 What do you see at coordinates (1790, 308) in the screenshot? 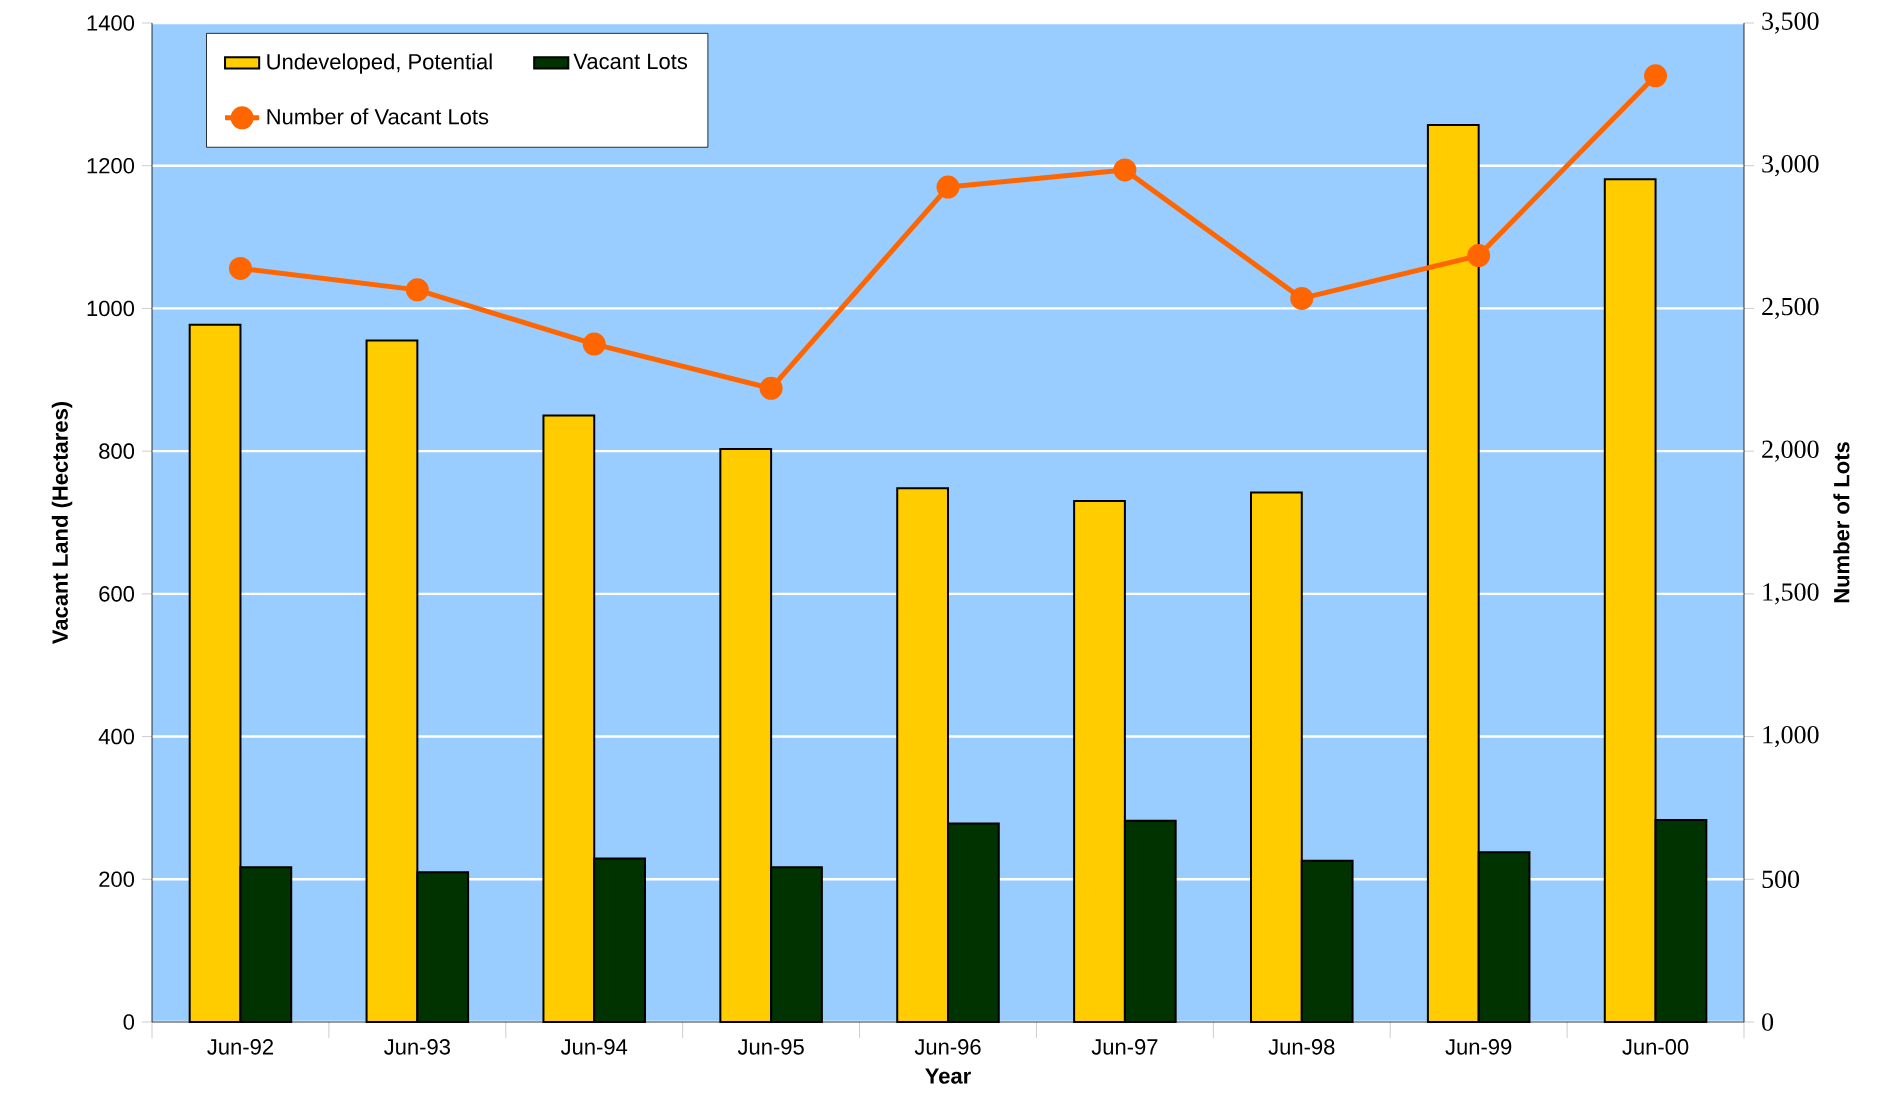
I see `y2-tick-label: 2,500` at bounding box center [1790, 308].